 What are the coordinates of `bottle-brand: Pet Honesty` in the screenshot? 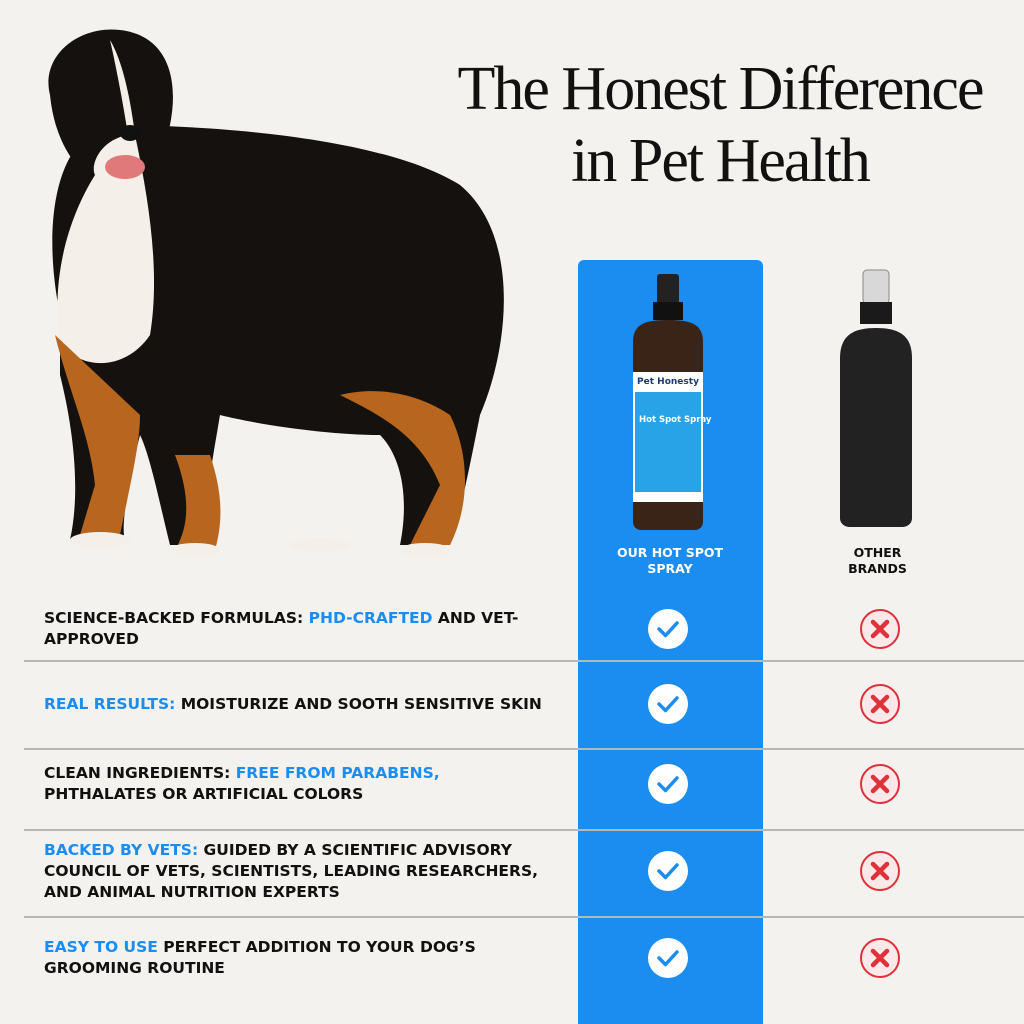 It's located at (668, 382).